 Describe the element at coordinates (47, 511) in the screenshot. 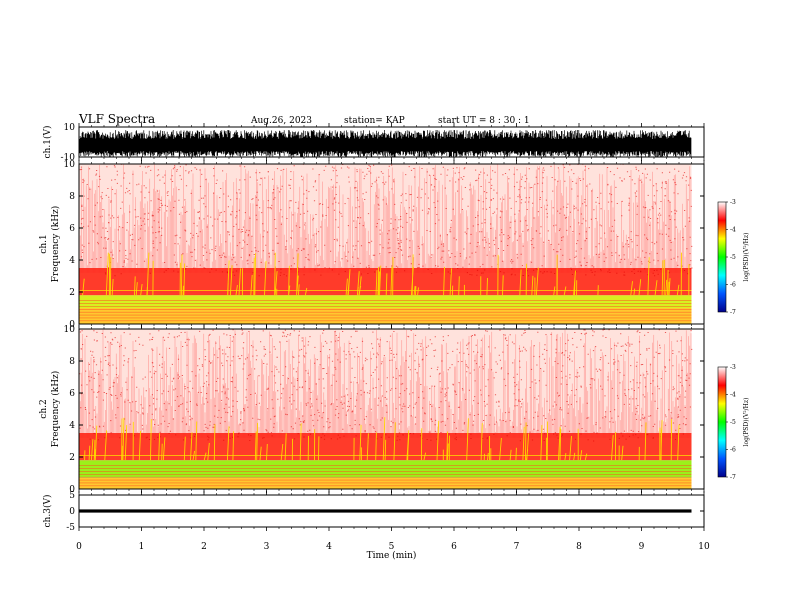

I see `ch3-wave-ylabel: ch.3(V)` at that location.